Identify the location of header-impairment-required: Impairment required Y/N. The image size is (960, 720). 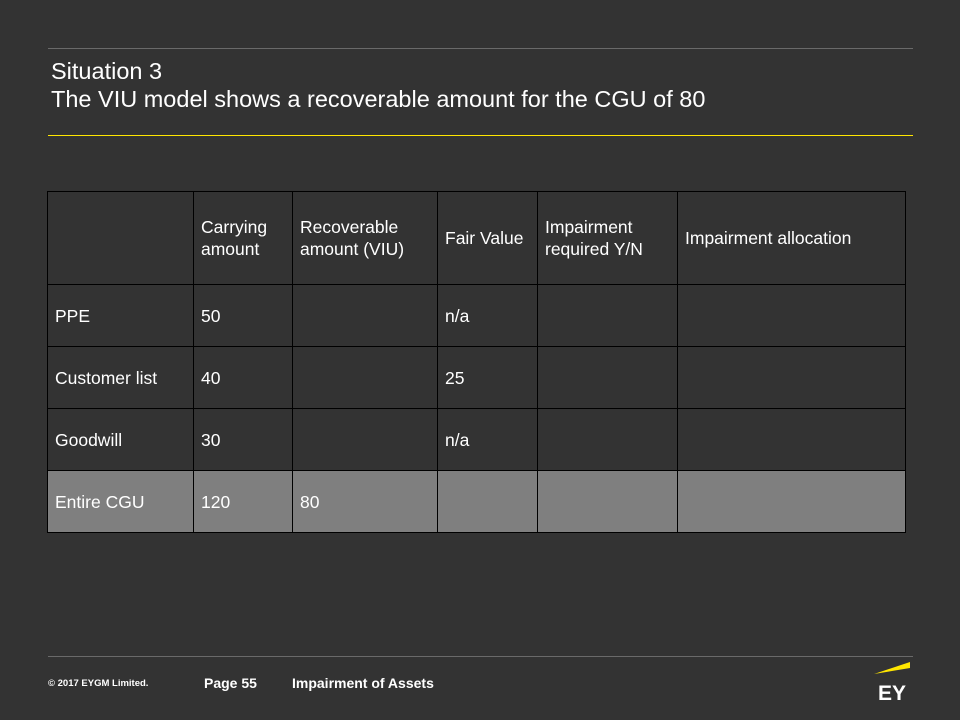
(607, 238).